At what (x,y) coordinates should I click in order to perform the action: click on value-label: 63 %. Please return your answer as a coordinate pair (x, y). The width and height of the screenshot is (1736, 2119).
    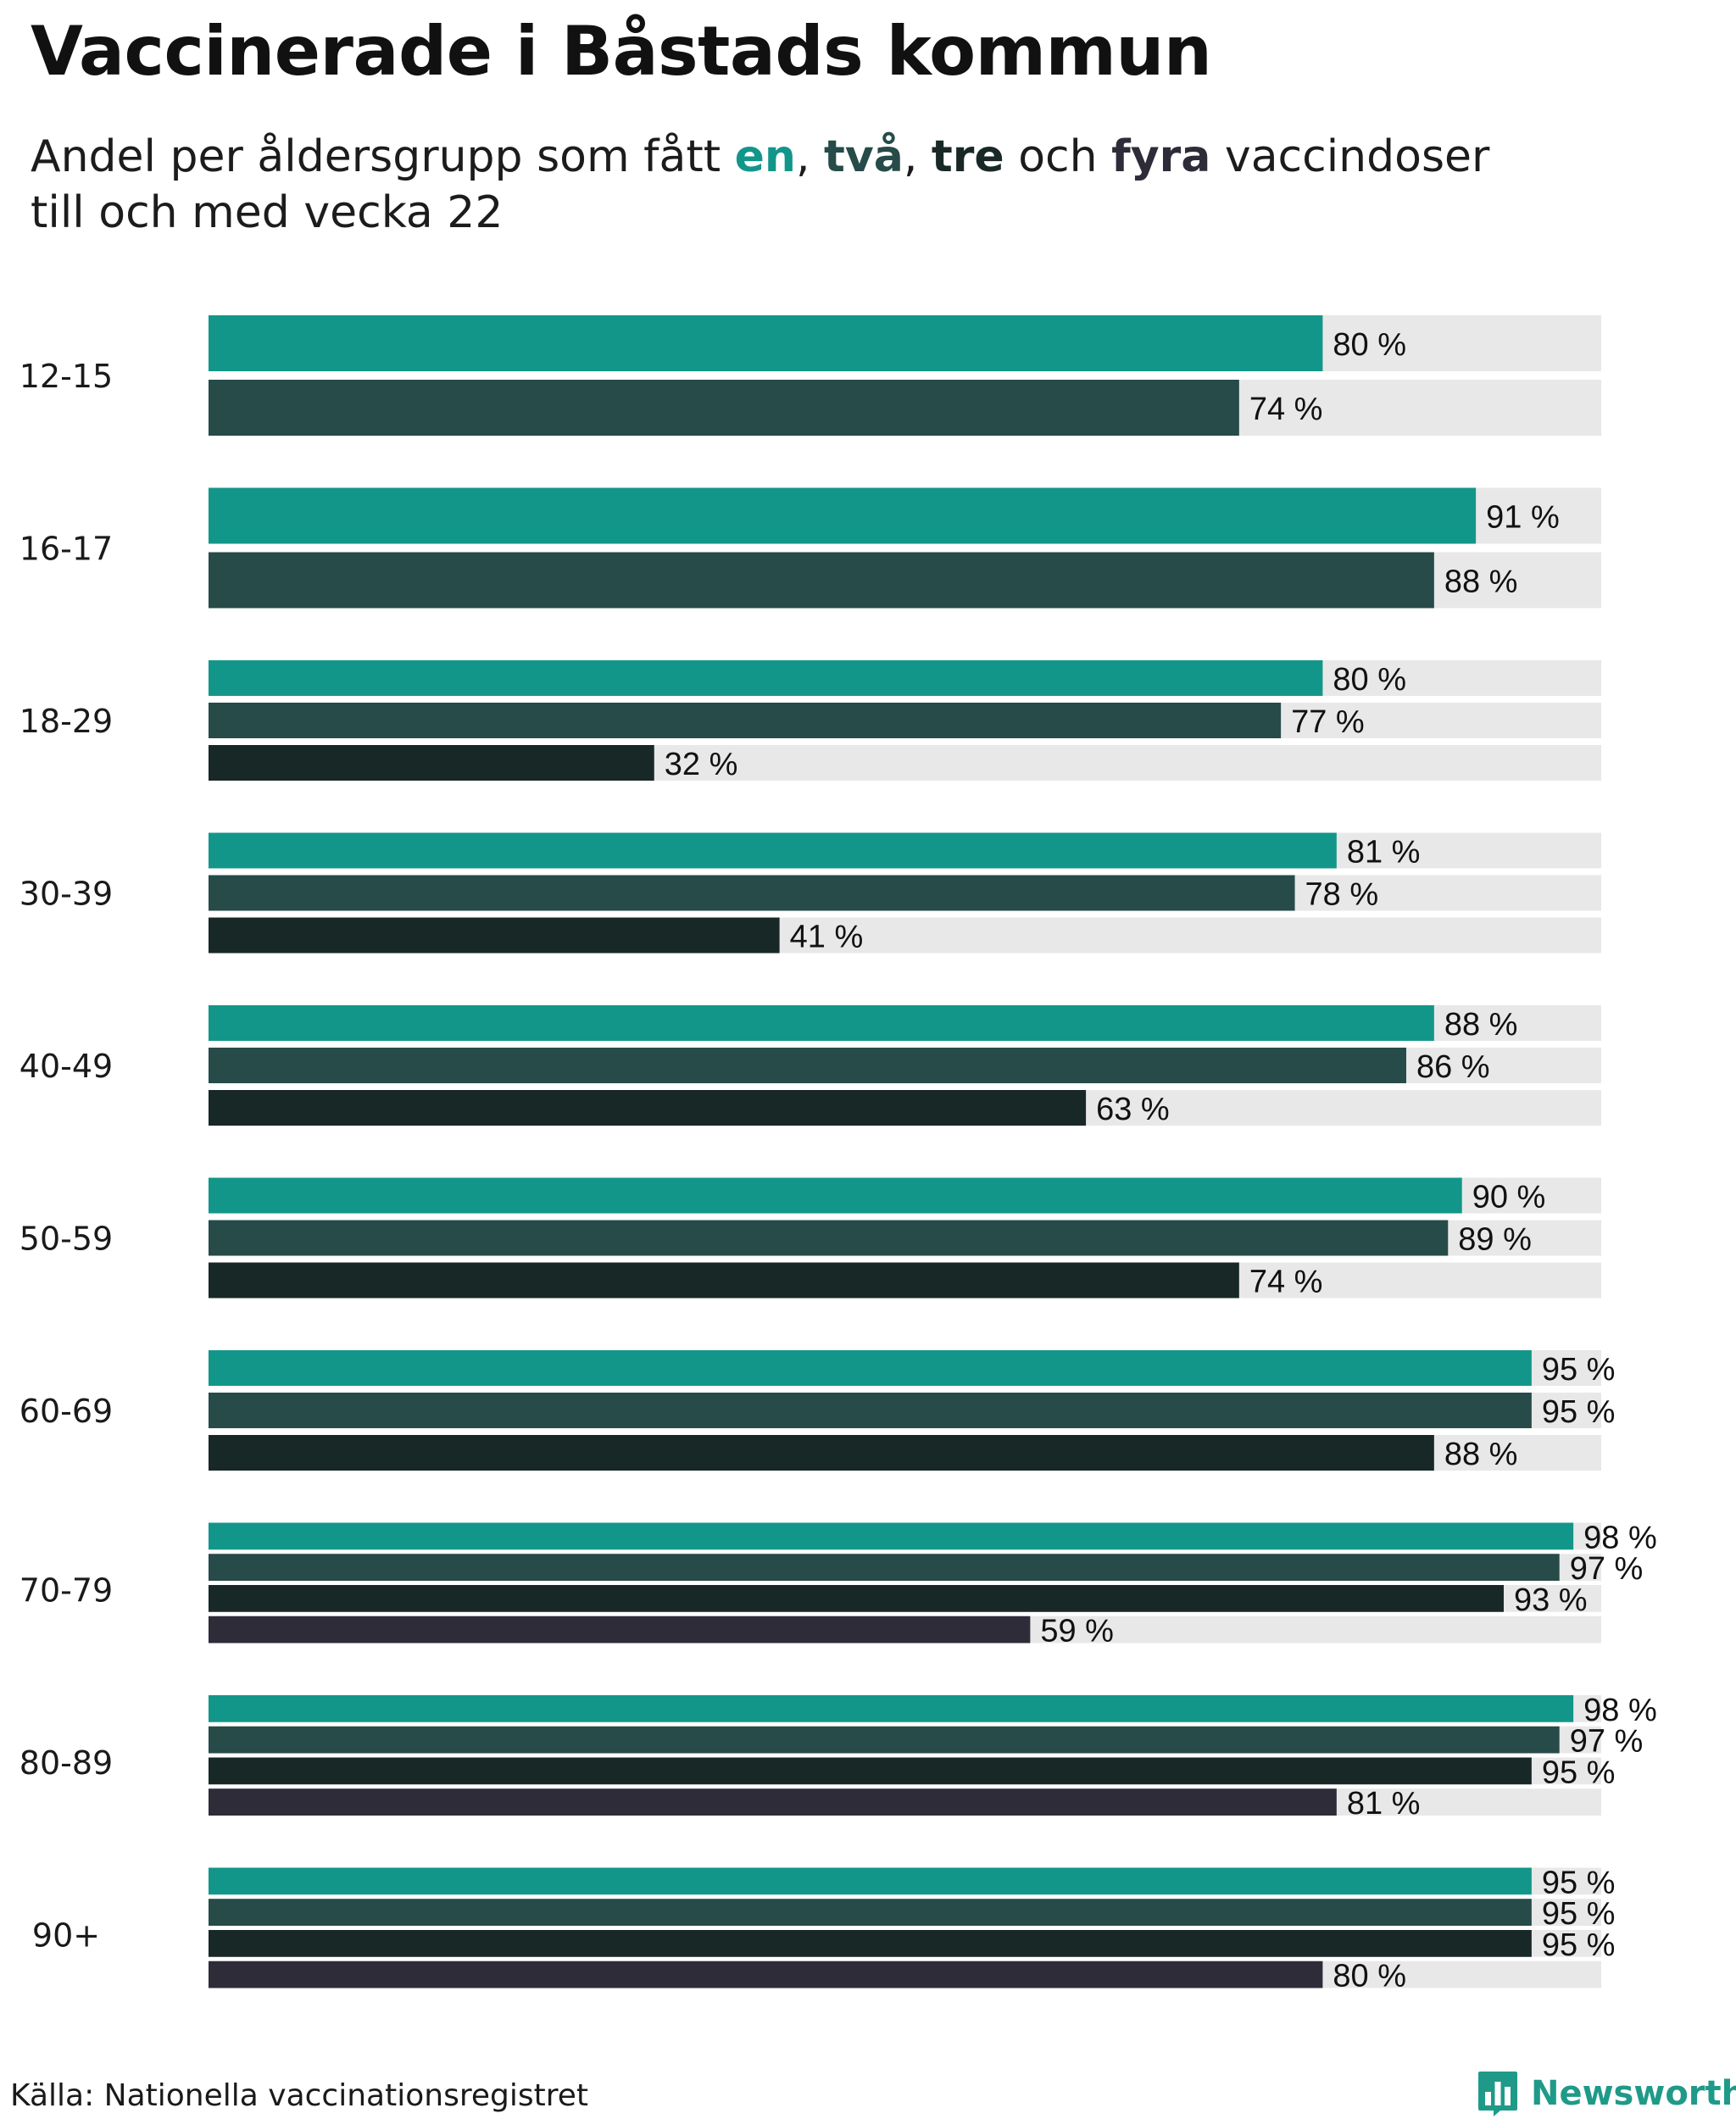
    Looking at the image, I should click on (1133, 1110).